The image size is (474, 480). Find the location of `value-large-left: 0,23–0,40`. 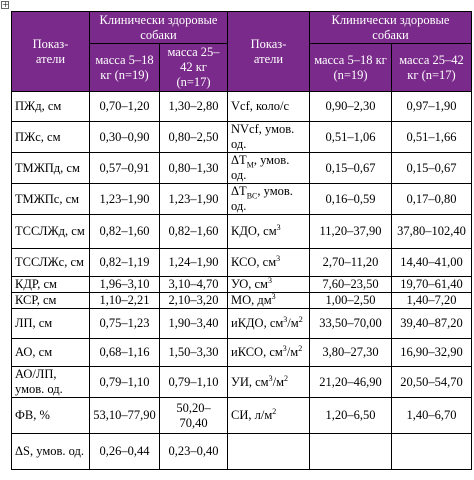

value-large-left: 0,23–0,40 is located at coordinates (193, 451).